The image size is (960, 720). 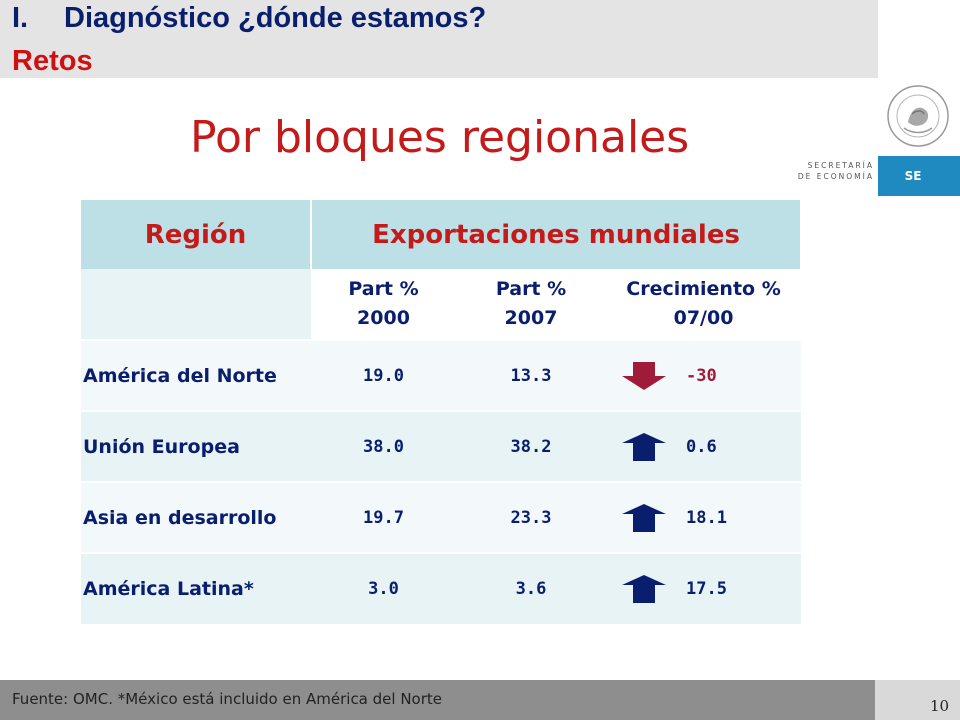 I want to click on table-header-row: Región Exportaciones mundiales, so click(x=442, y=234).